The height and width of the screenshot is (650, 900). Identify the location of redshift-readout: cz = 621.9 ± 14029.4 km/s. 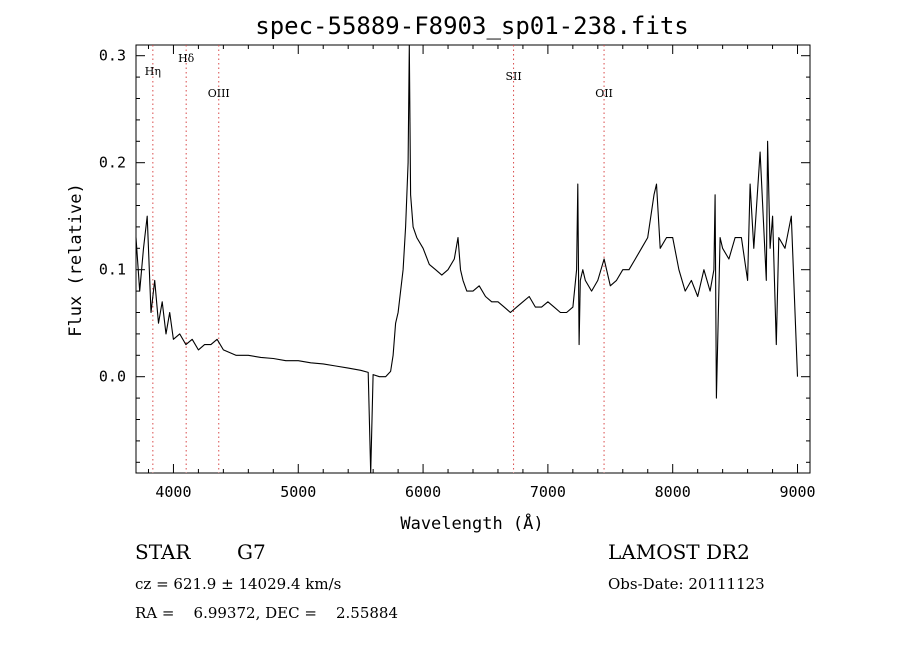
(238, 584).